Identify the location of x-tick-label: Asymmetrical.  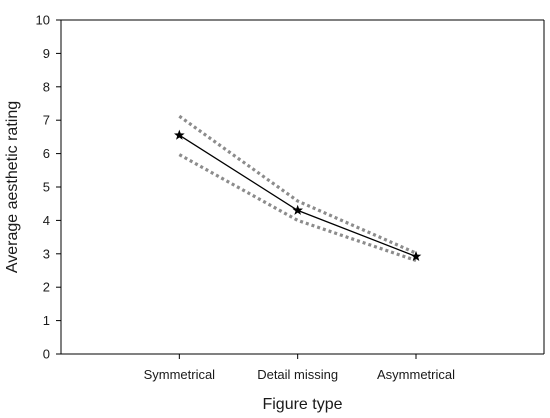
(416, 374).